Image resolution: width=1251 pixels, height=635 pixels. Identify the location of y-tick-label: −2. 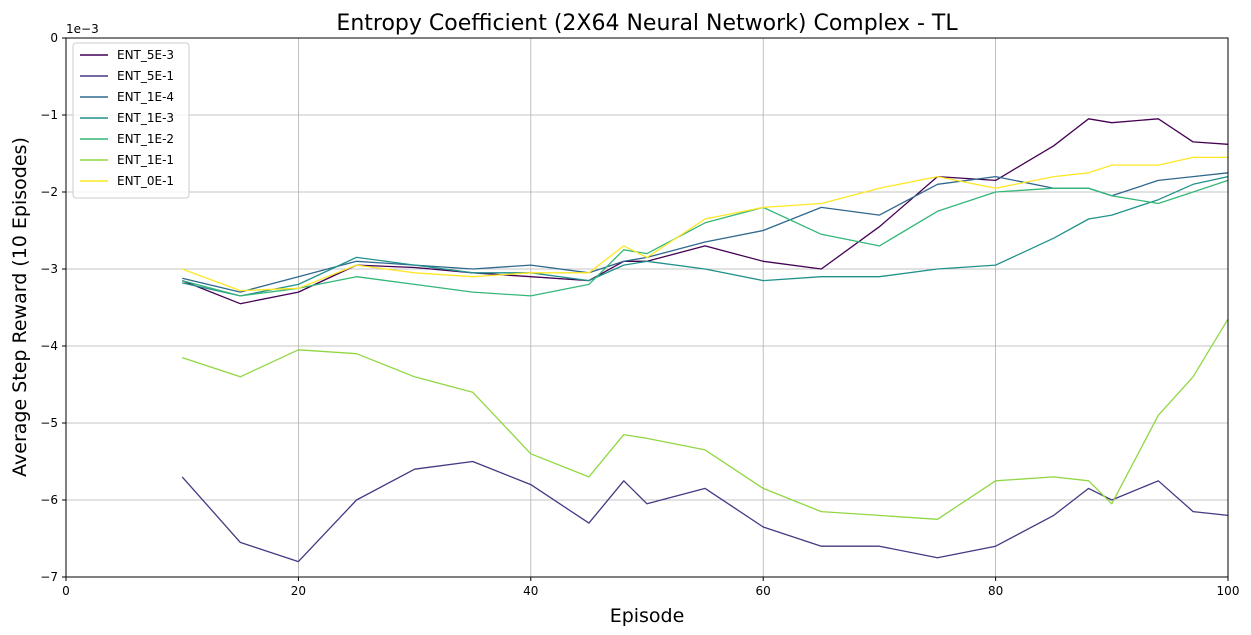
(49, 192).